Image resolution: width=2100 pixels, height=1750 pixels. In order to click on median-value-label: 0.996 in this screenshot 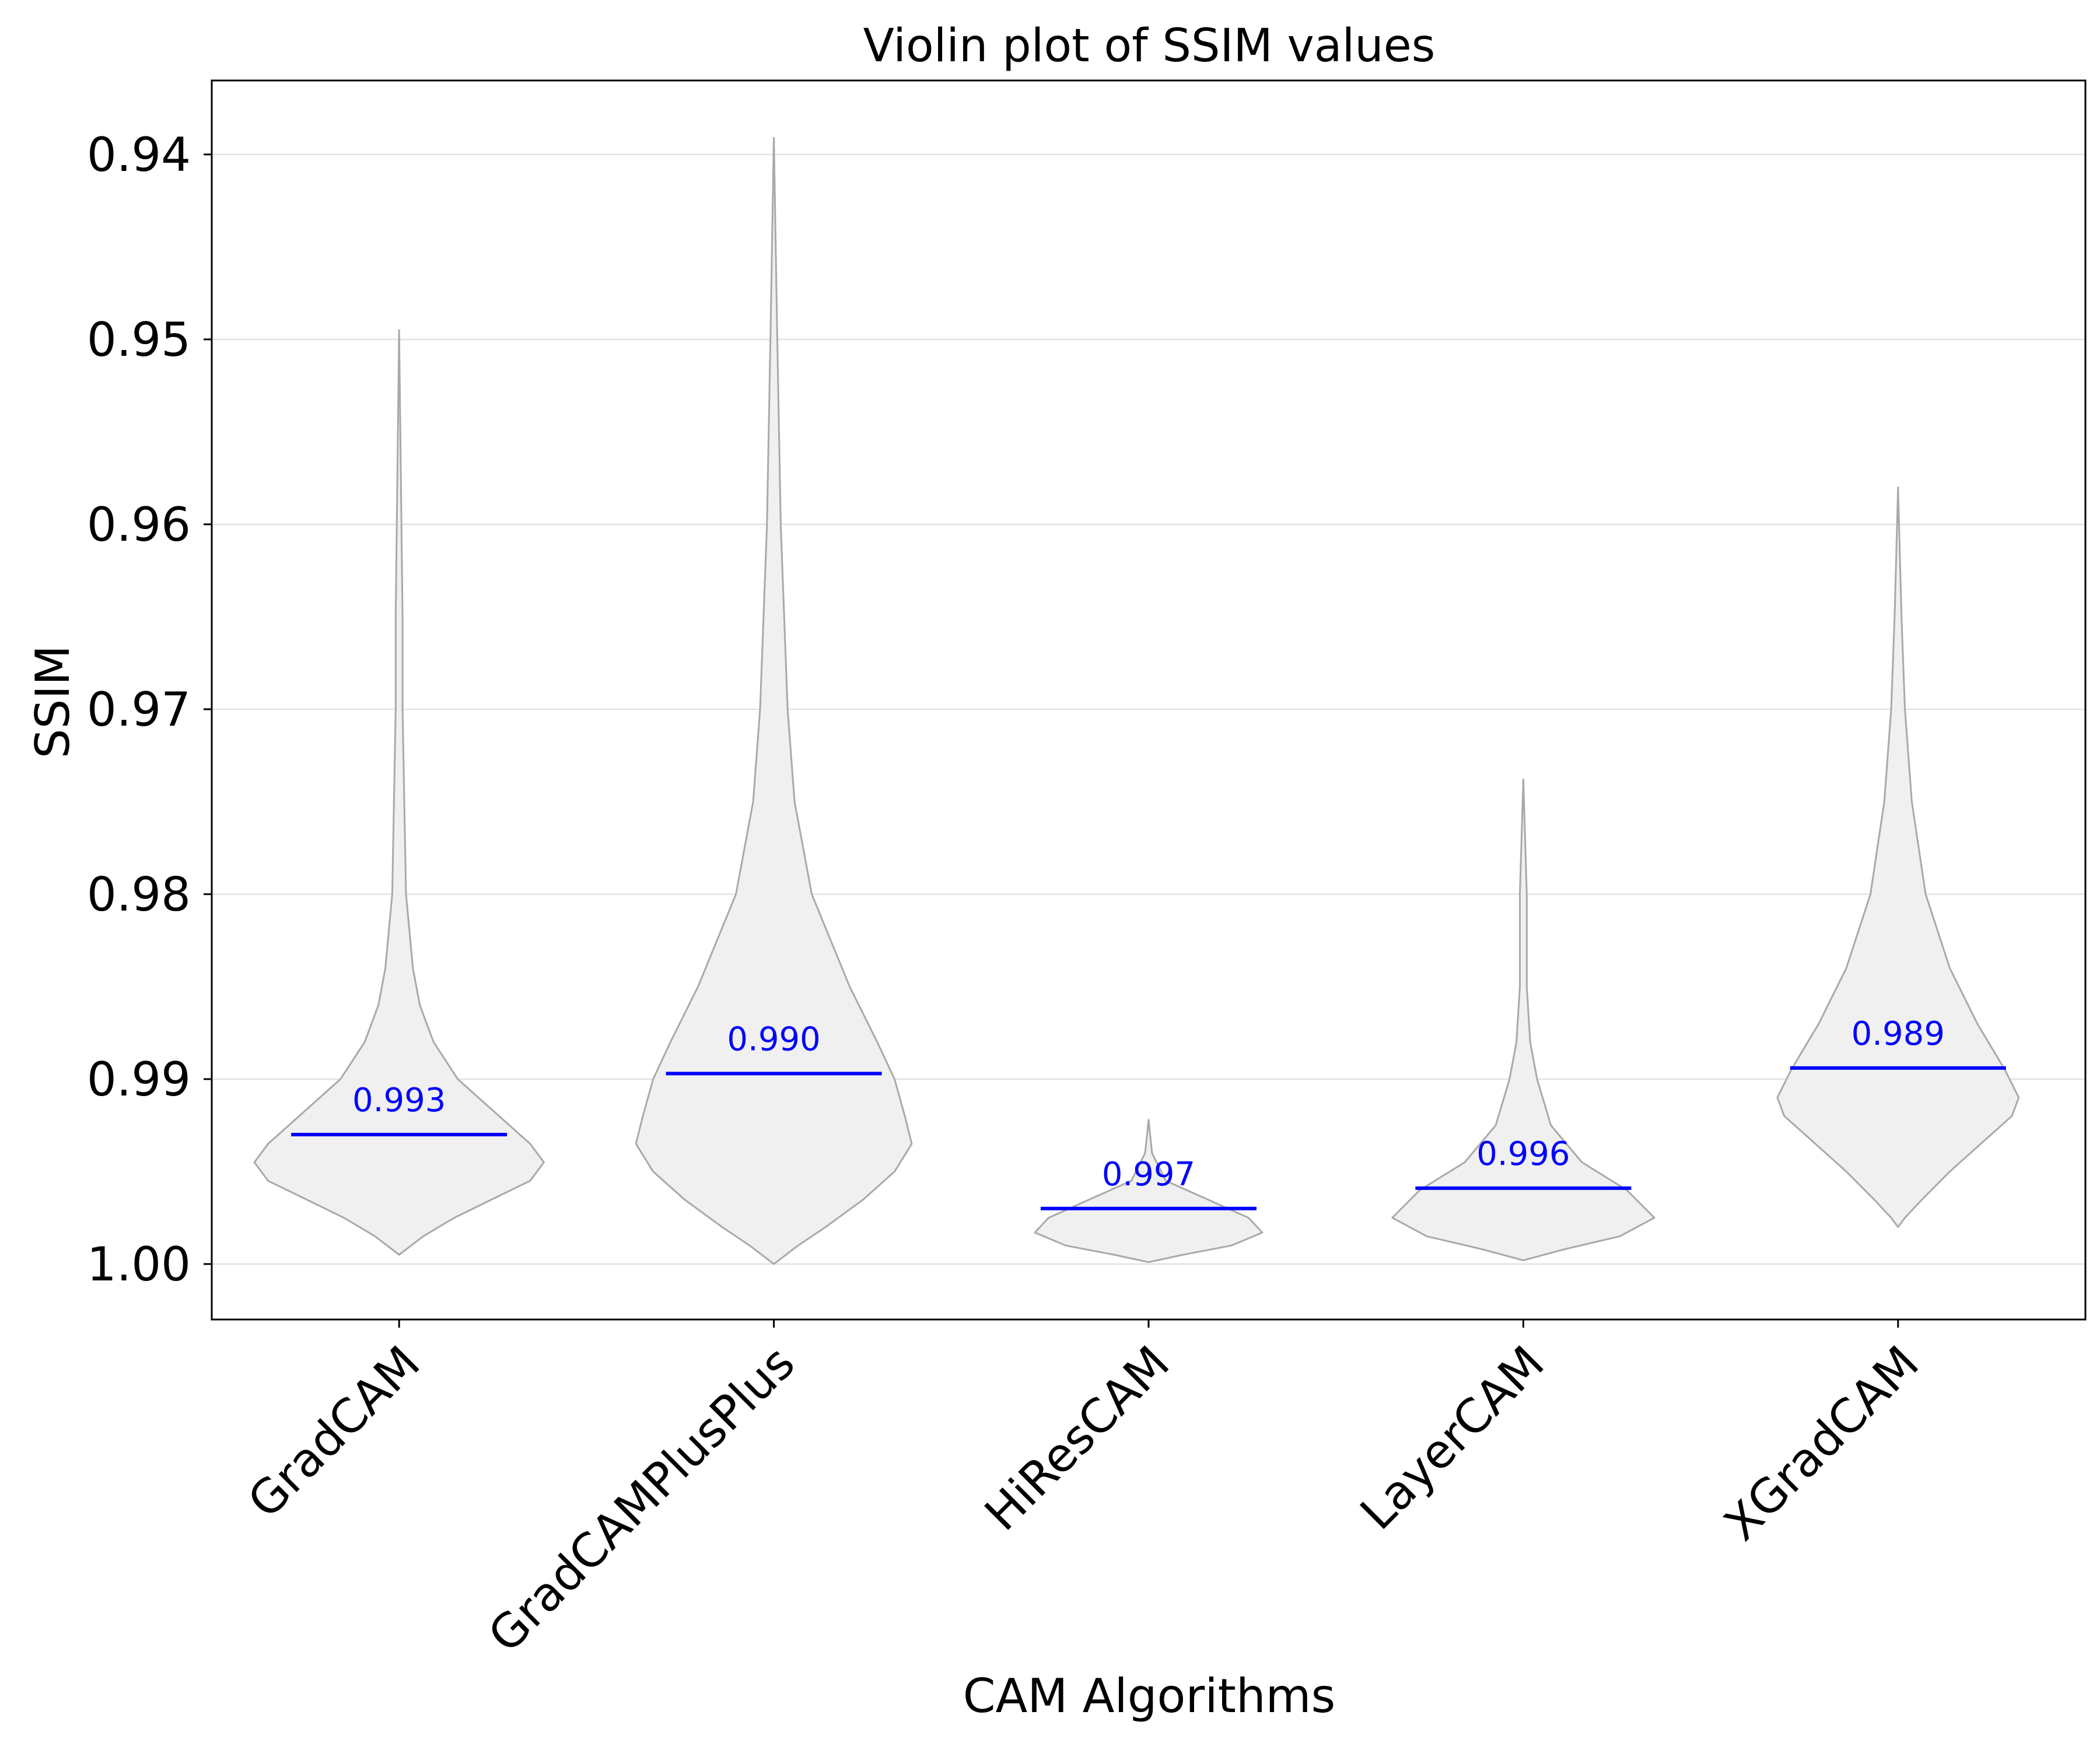, I will do `click(1523, 1154)`.